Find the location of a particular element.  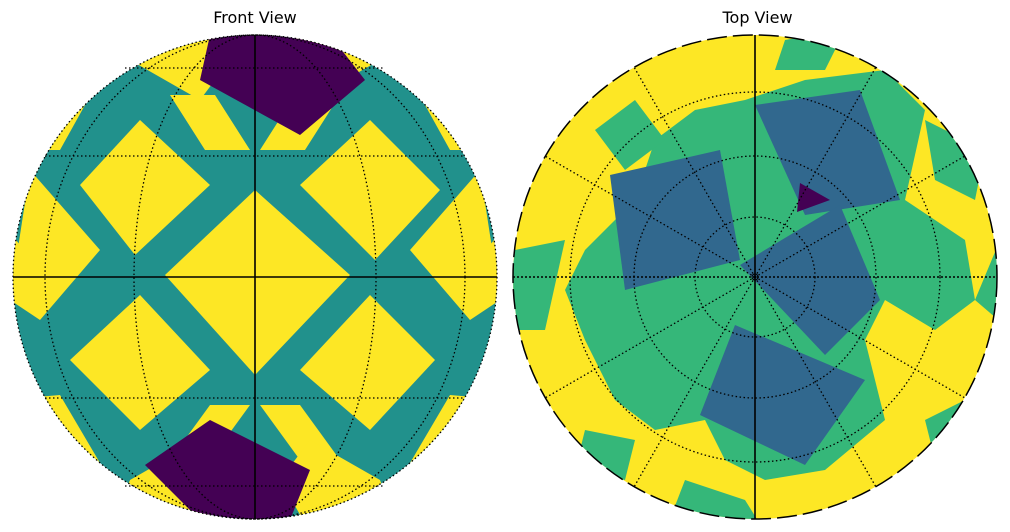

front-view-title: Front View is located at coordinates (255, 17).